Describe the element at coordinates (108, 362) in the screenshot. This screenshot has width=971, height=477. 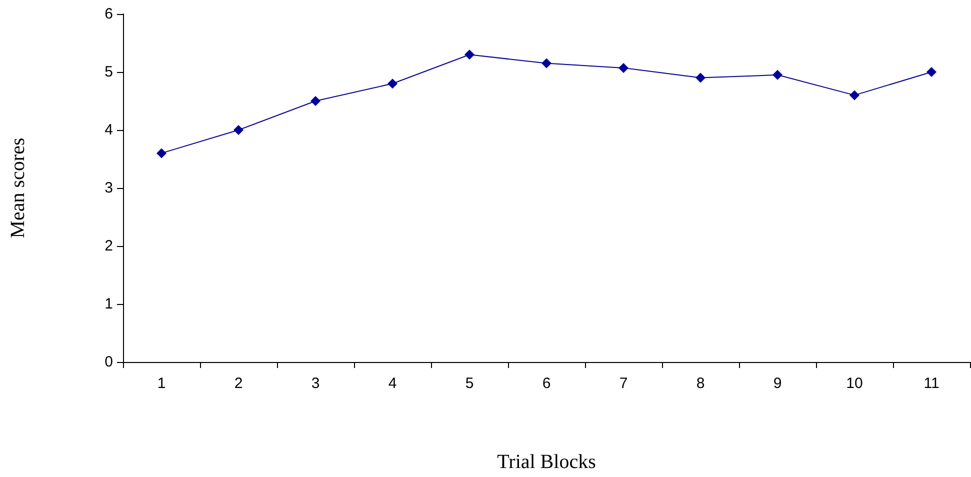
I see `y-tick-label: 0` at that location.